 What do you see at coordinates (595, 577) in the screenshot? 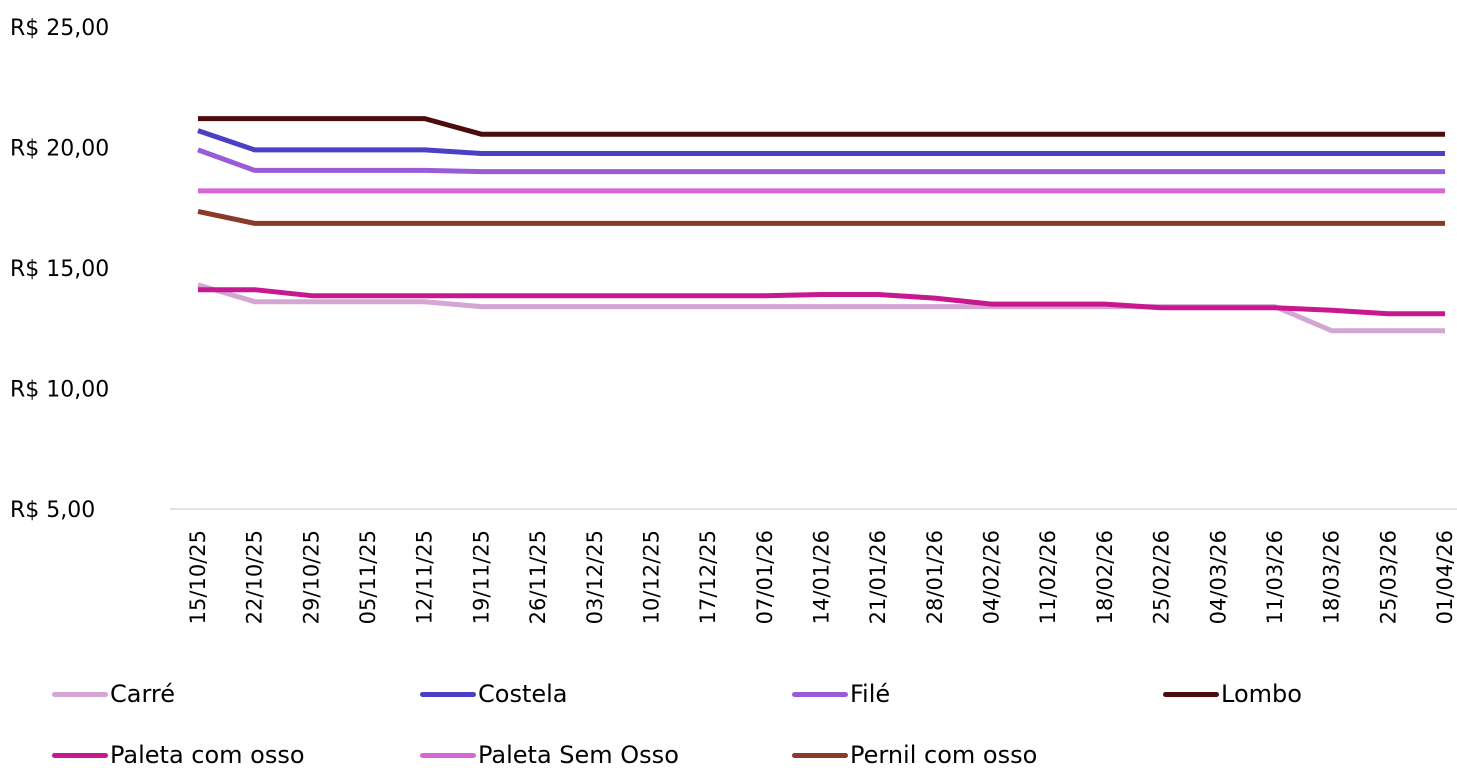
I see `x-tick-label: 03/12/25` at bounding box center [595, 577].